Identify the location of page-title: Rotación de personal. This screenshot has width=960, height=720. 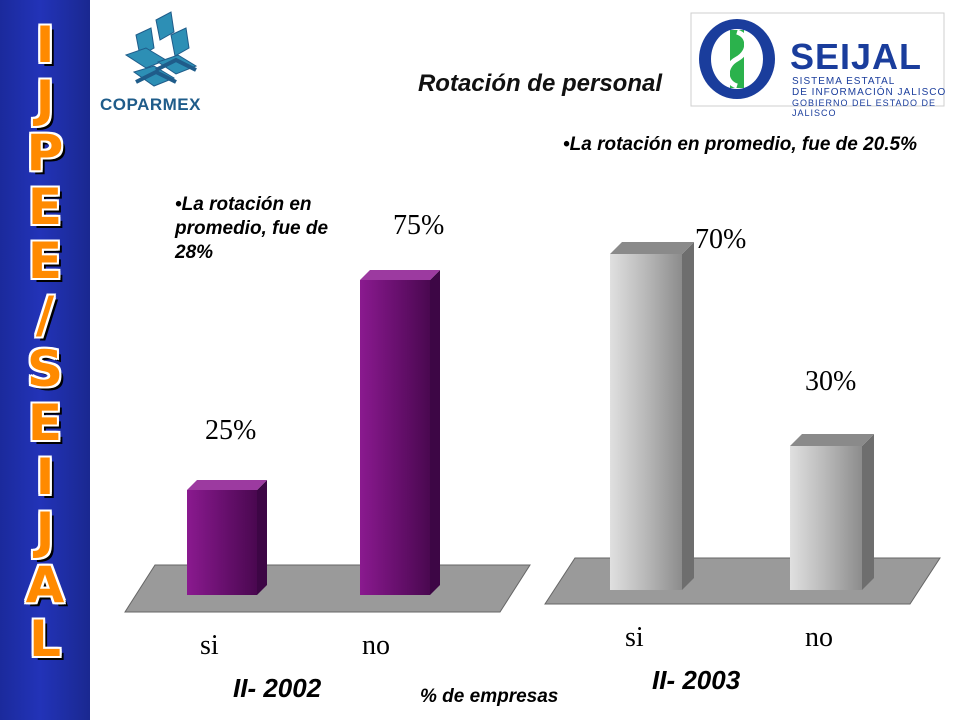
(540, 83).